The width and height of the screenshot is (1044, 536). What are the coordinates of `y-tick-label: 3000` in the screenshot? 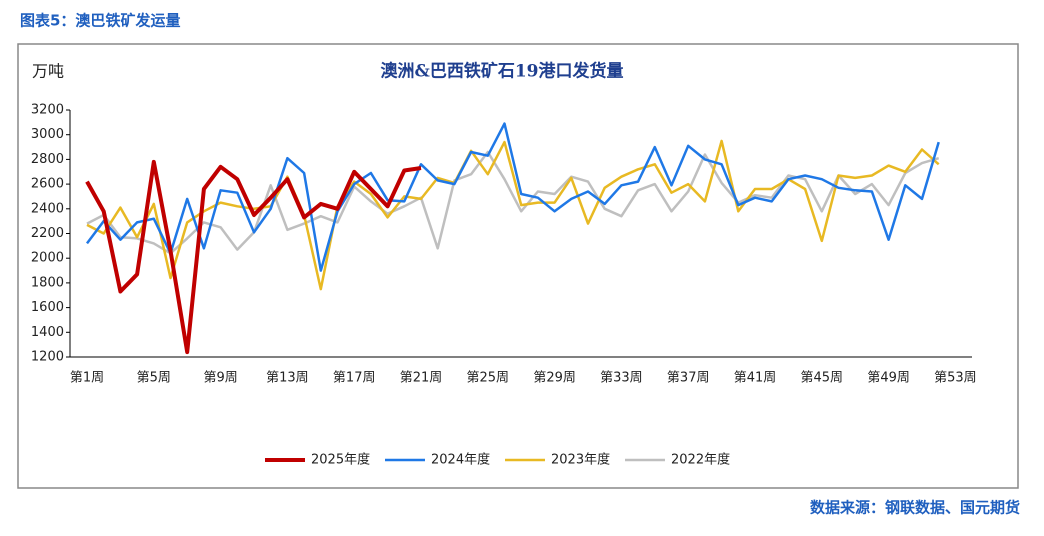 It's located at (47, 134).